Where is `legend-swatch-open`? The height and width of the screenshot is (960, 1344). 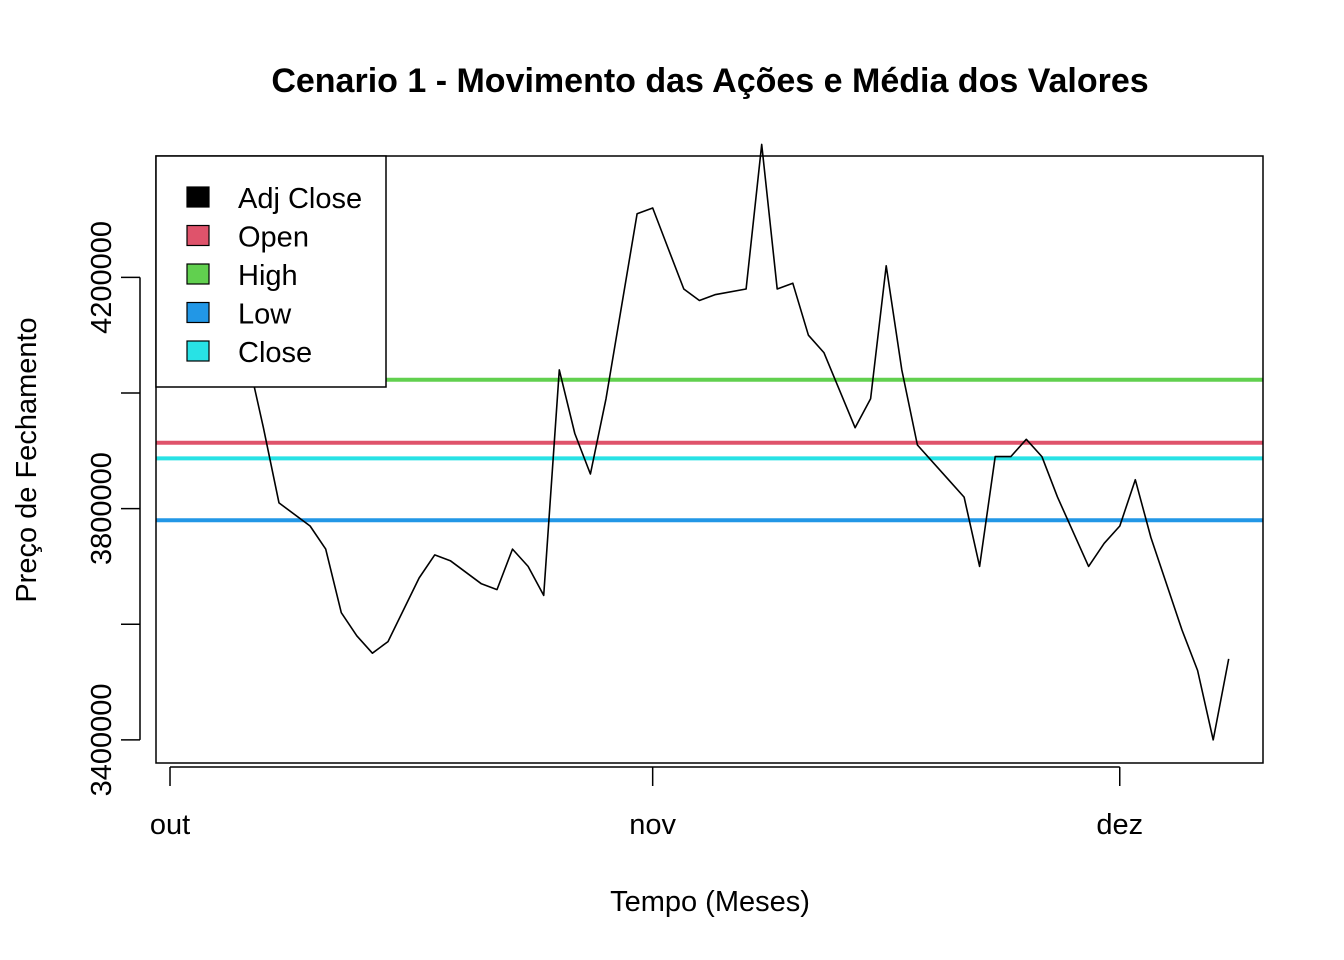
legend-swatch-open is located at coordinates (198, 235).